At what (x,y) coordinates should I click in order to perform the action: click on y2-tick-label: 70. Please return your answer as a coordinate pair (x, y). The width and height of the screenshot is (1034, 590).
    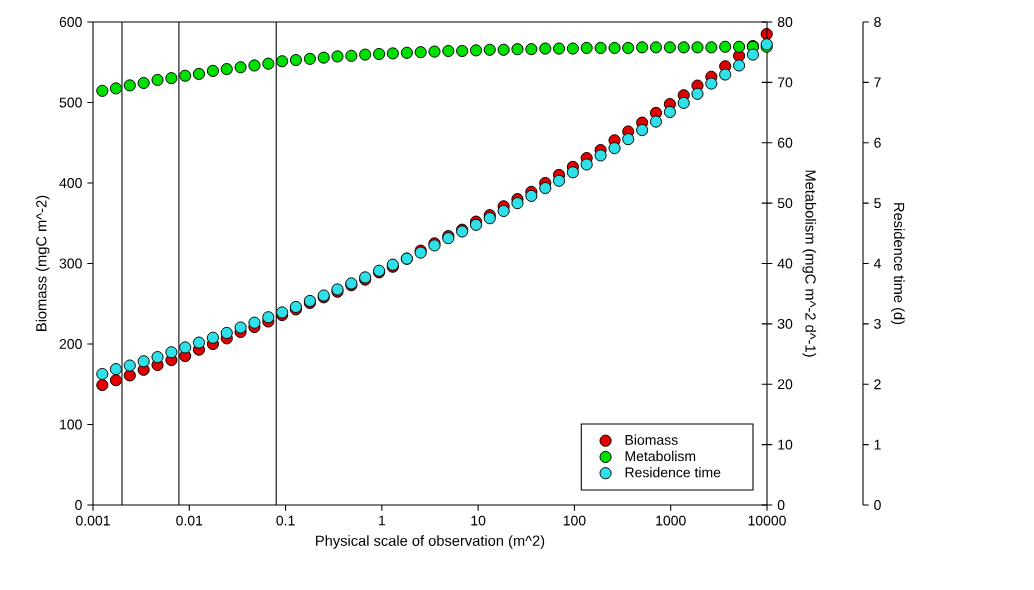
    Looking at the image, I should click on (785, 82).